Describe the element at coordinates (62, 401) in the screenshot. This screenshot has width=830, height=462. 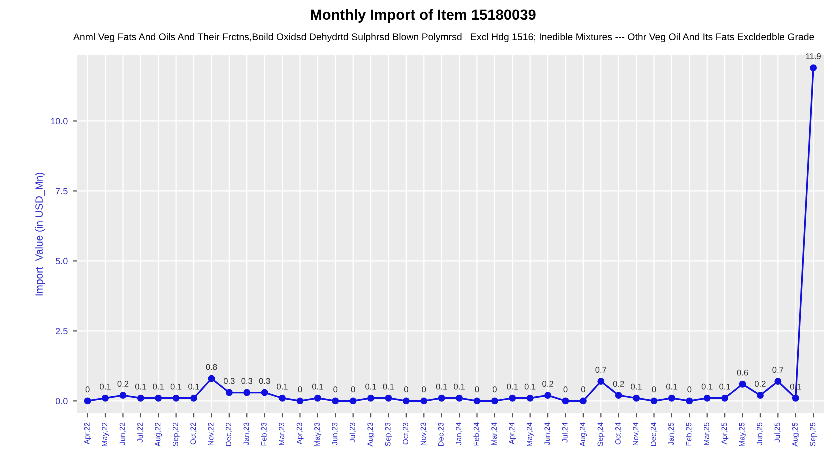
I see `y-tick-label: 0.0` at that location.